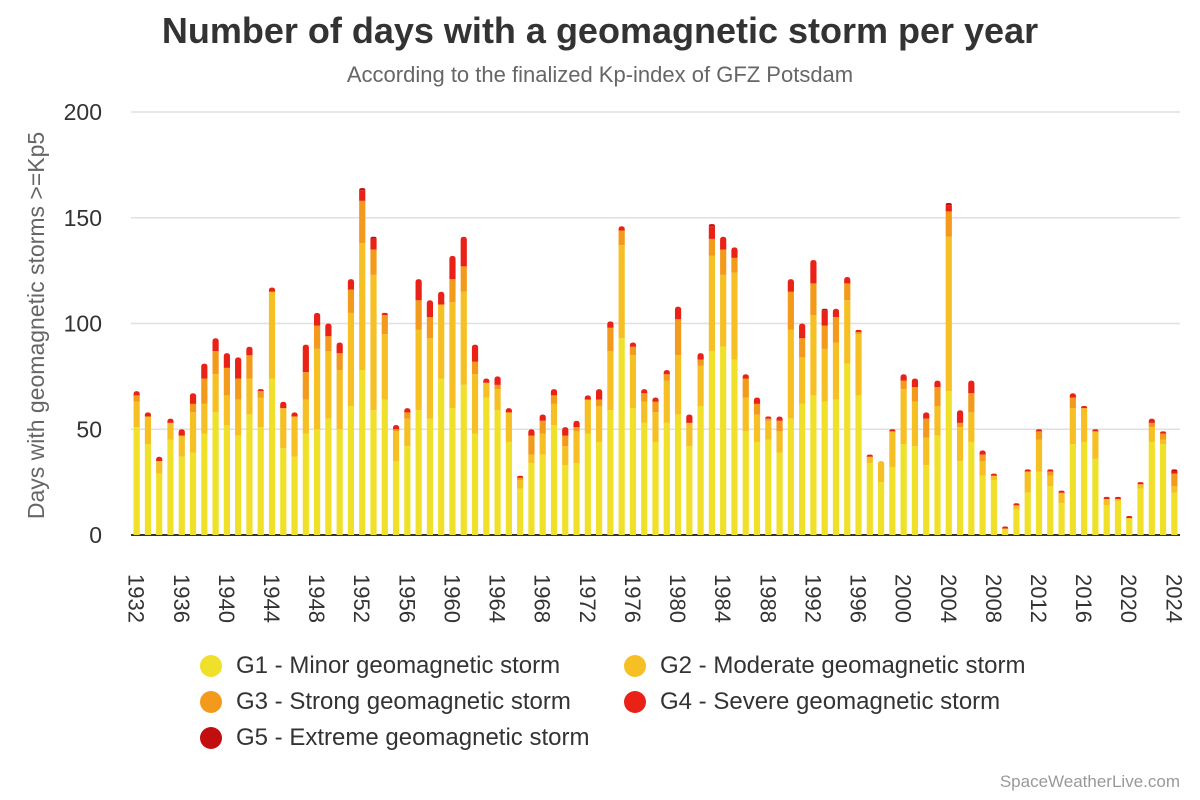 This screenshot has height=800, width=1200. I want to click on bar-stack-1937, so click(193, 464).